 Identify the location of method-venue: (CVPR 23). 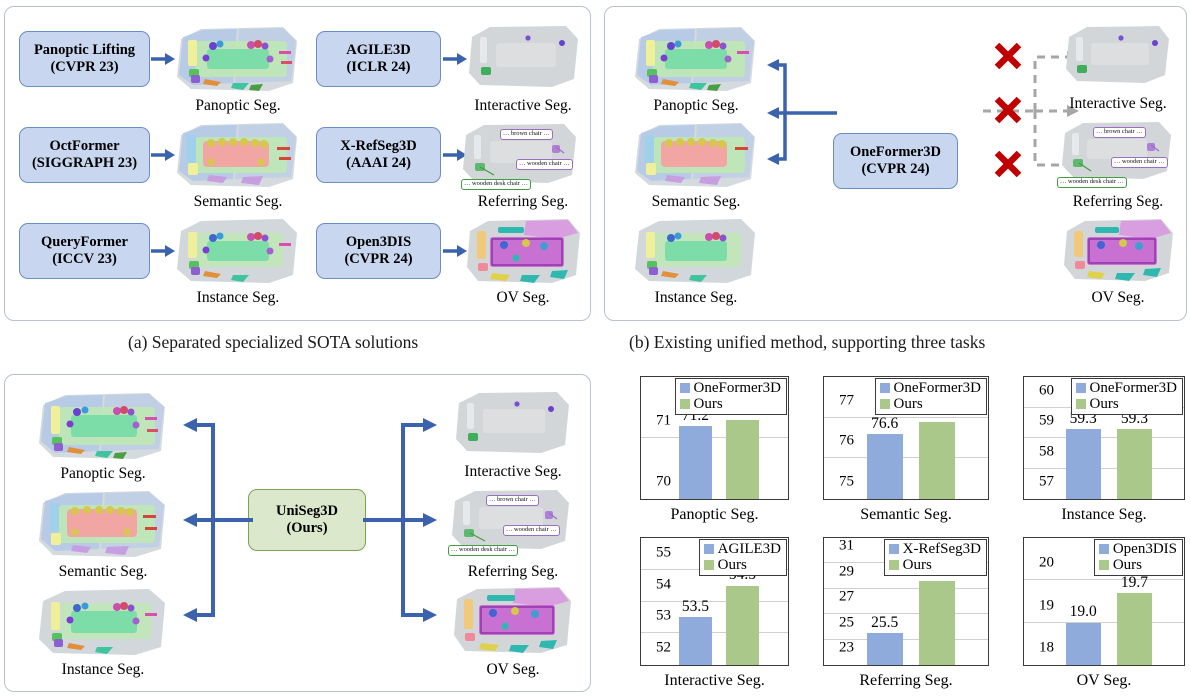
(84, 67).